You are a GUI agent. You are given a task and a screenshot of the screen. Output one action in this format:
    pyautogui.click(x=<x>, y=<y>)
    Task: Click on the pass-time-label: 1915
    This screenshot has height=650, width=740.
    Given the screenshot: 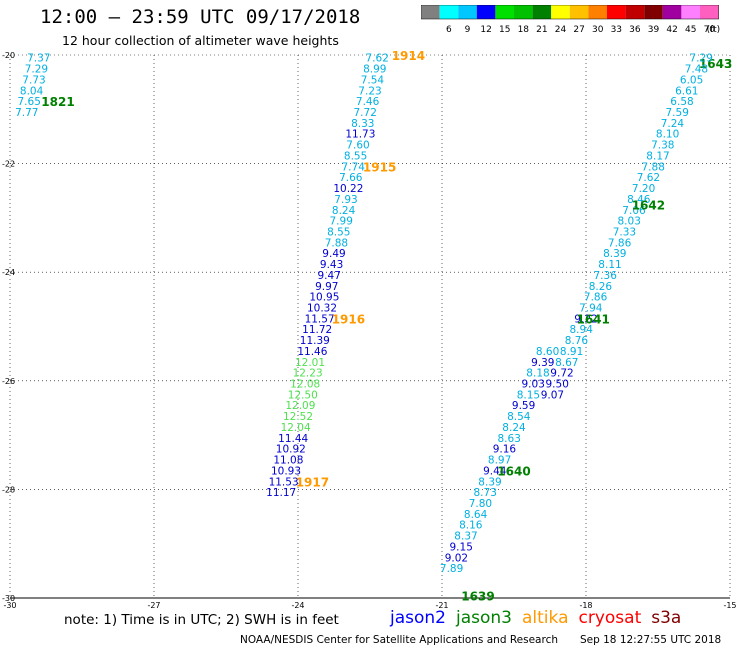 What is the action you would take?
    pyautogui.click(x=379, y=167)
    